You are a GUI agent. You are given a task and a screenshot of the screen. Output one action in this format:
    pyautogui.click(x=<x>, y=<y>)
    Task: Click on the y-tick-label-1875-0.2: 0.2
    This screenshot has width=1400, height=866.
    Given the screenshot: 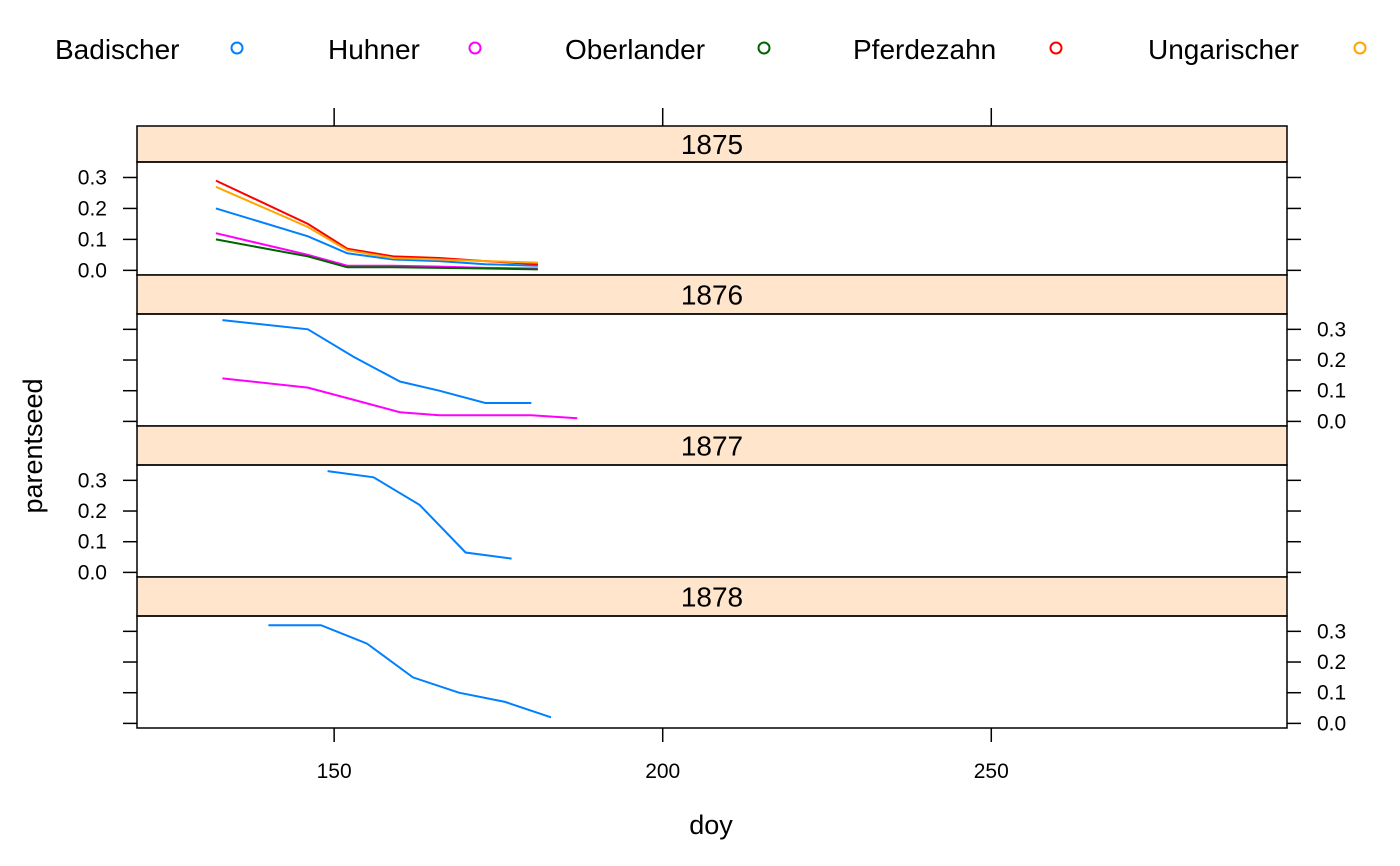 What is the action you would take?
    pyautogui.click(x=92, y=208)
    